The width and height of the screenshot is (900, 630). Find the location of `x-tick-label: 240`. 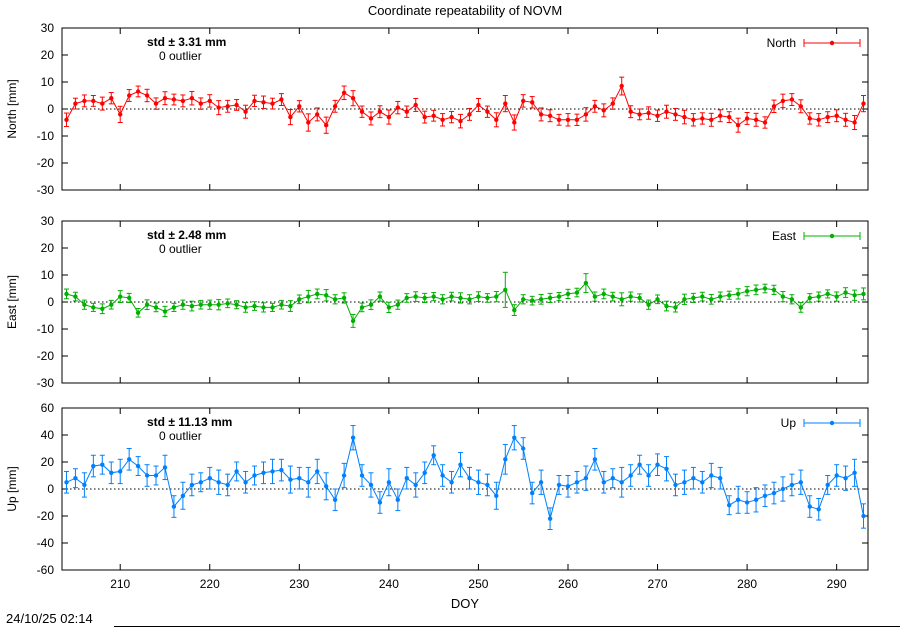

x-tick-label: 240 is located at coordinates (389, 584).